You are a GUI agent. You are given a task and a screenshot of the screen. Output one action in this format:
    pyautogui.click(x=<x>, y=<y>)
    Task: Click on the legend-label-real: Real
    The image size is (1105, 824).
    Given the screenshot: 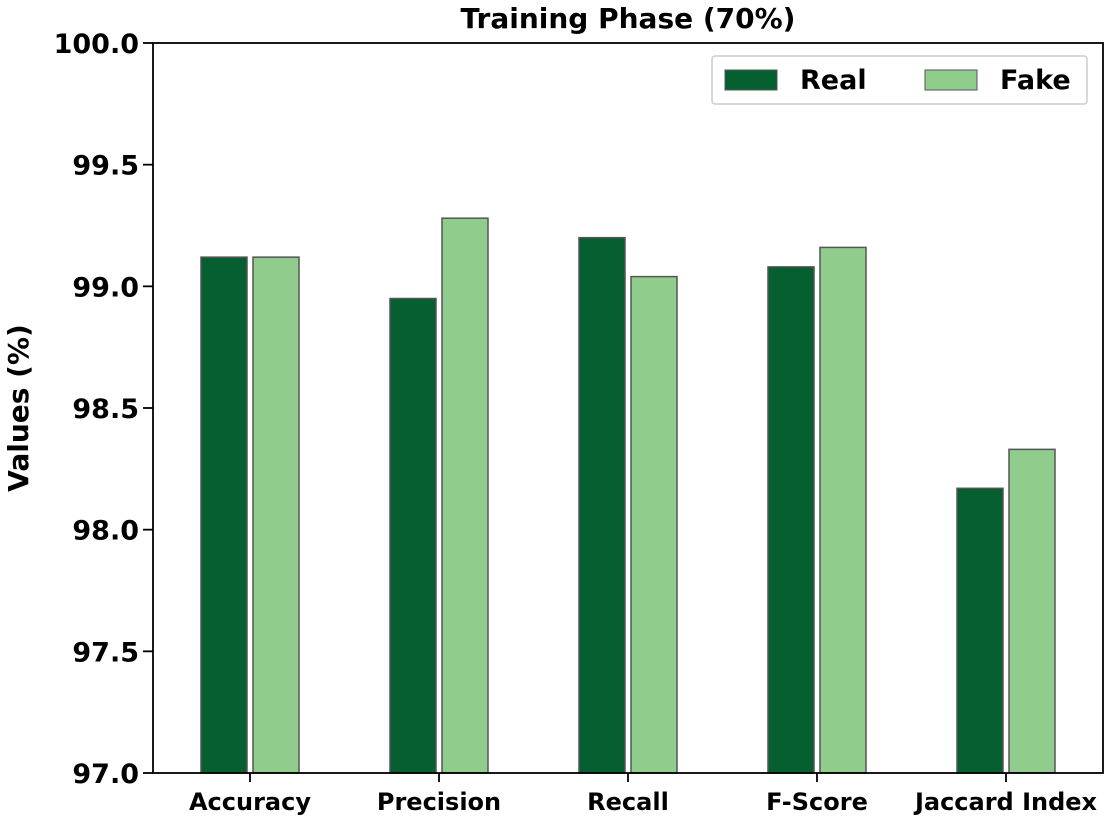 What is the action you would take?
    pyautogui.click(x=833, y=80)
    